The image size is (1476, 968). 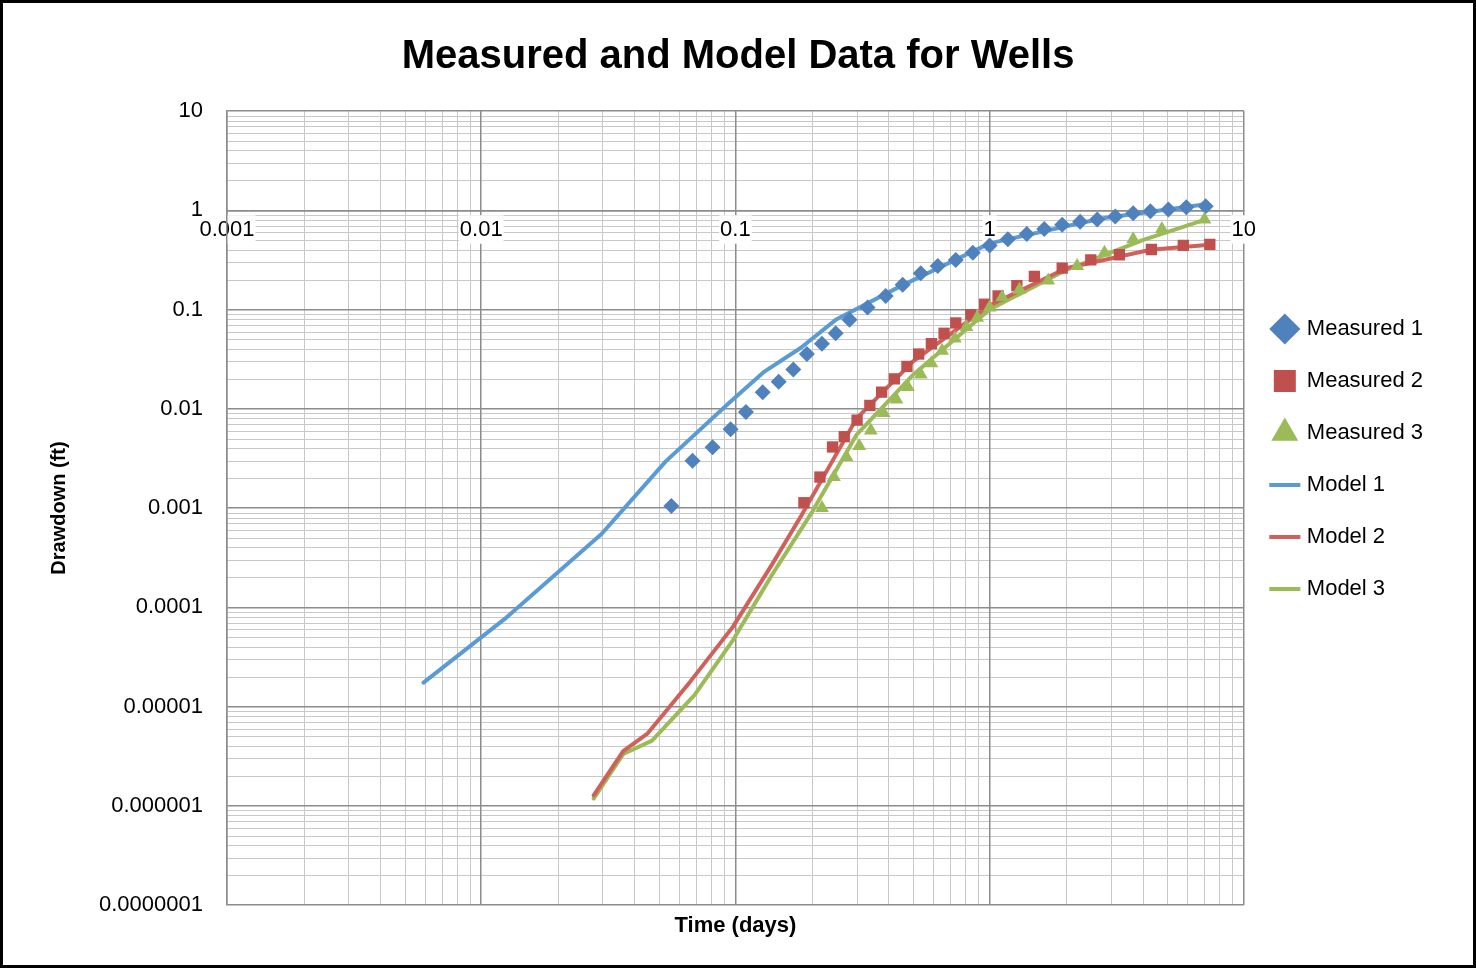 What do you see at coordinates (181, 407) in the screenshot?
I see `y-tick-label: 0.01` at bounding box center [181, 407].